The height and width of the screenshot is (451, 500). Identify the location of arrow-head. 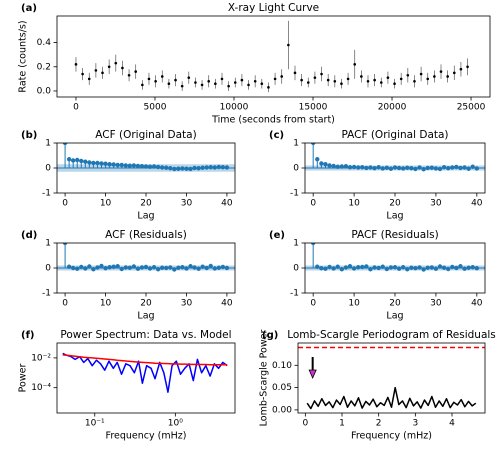
(312, 374).